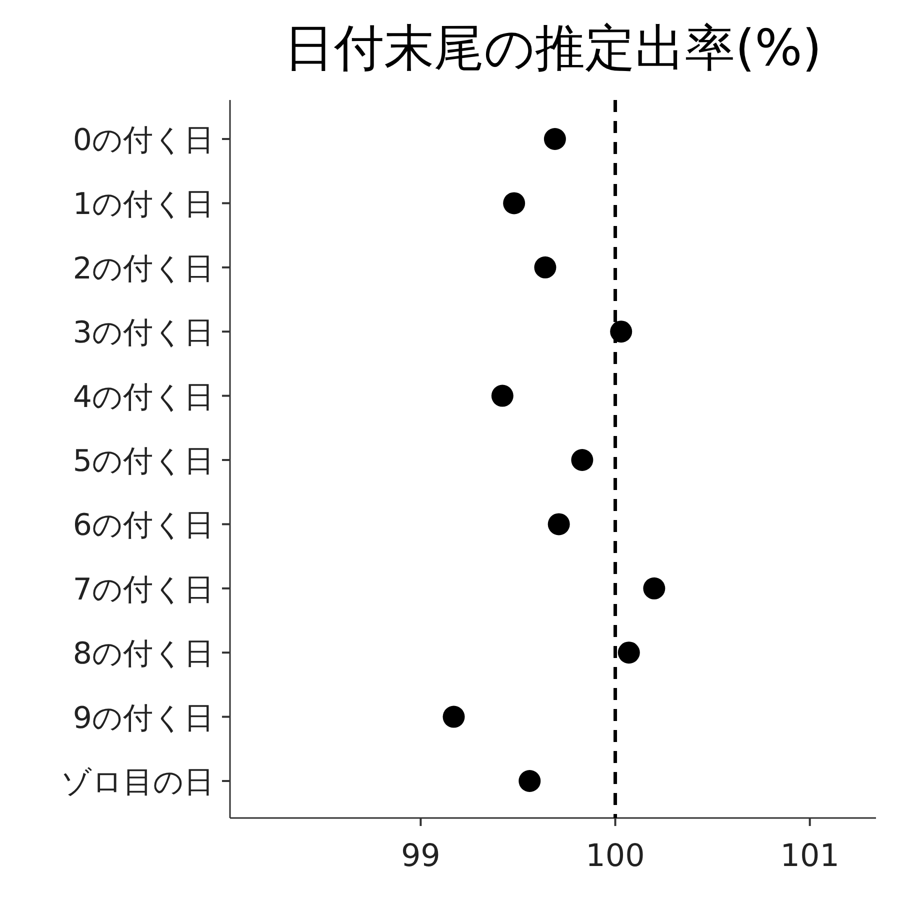 Image resolution: width=900 pixels, height=900 pixels. Describe the element at coordinates (143, 526) in the screenshot. I see `y-tick-label: 6の付く日` at that location.